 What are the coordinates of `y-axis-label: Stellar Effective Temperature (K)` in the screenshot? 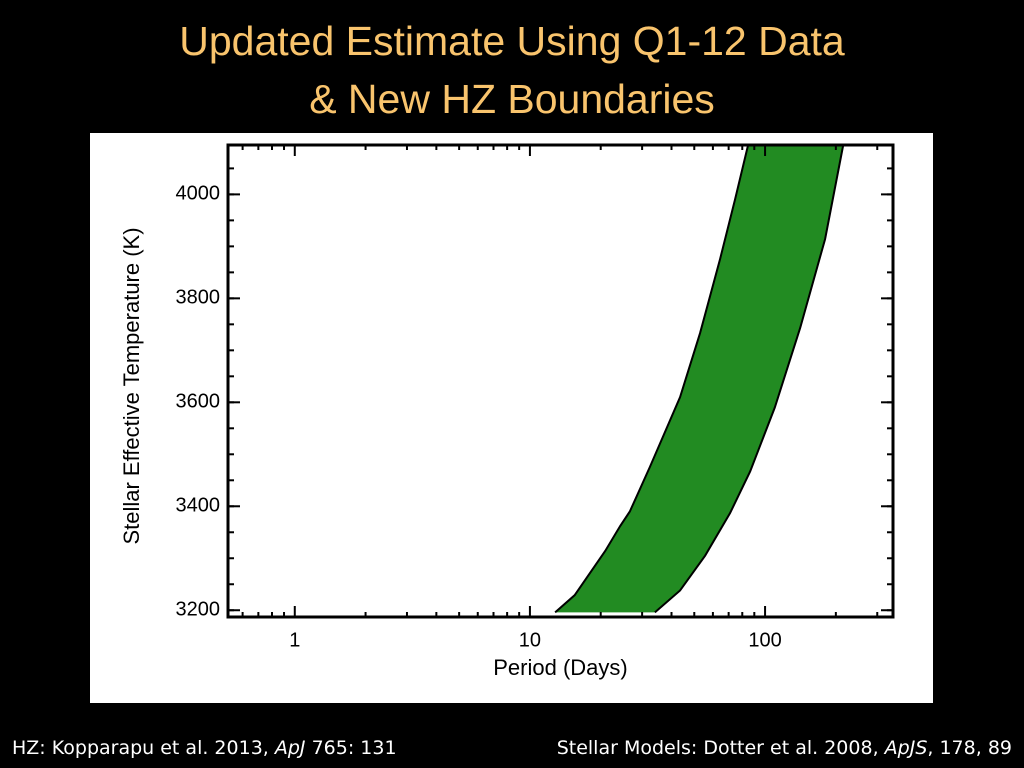 It's located at (131, 385).